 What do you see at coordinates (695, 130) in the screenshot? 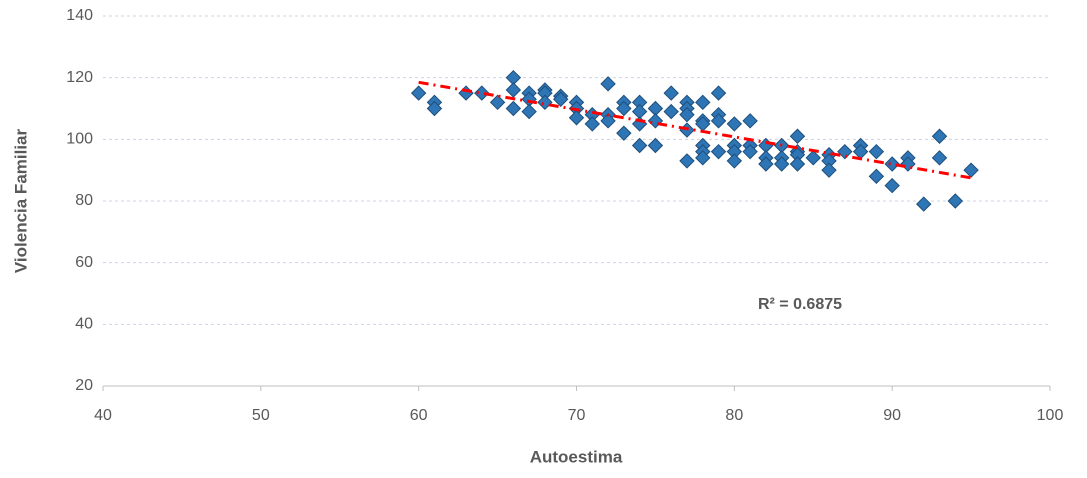
I see `trendline` at bounding box center [695, 130].